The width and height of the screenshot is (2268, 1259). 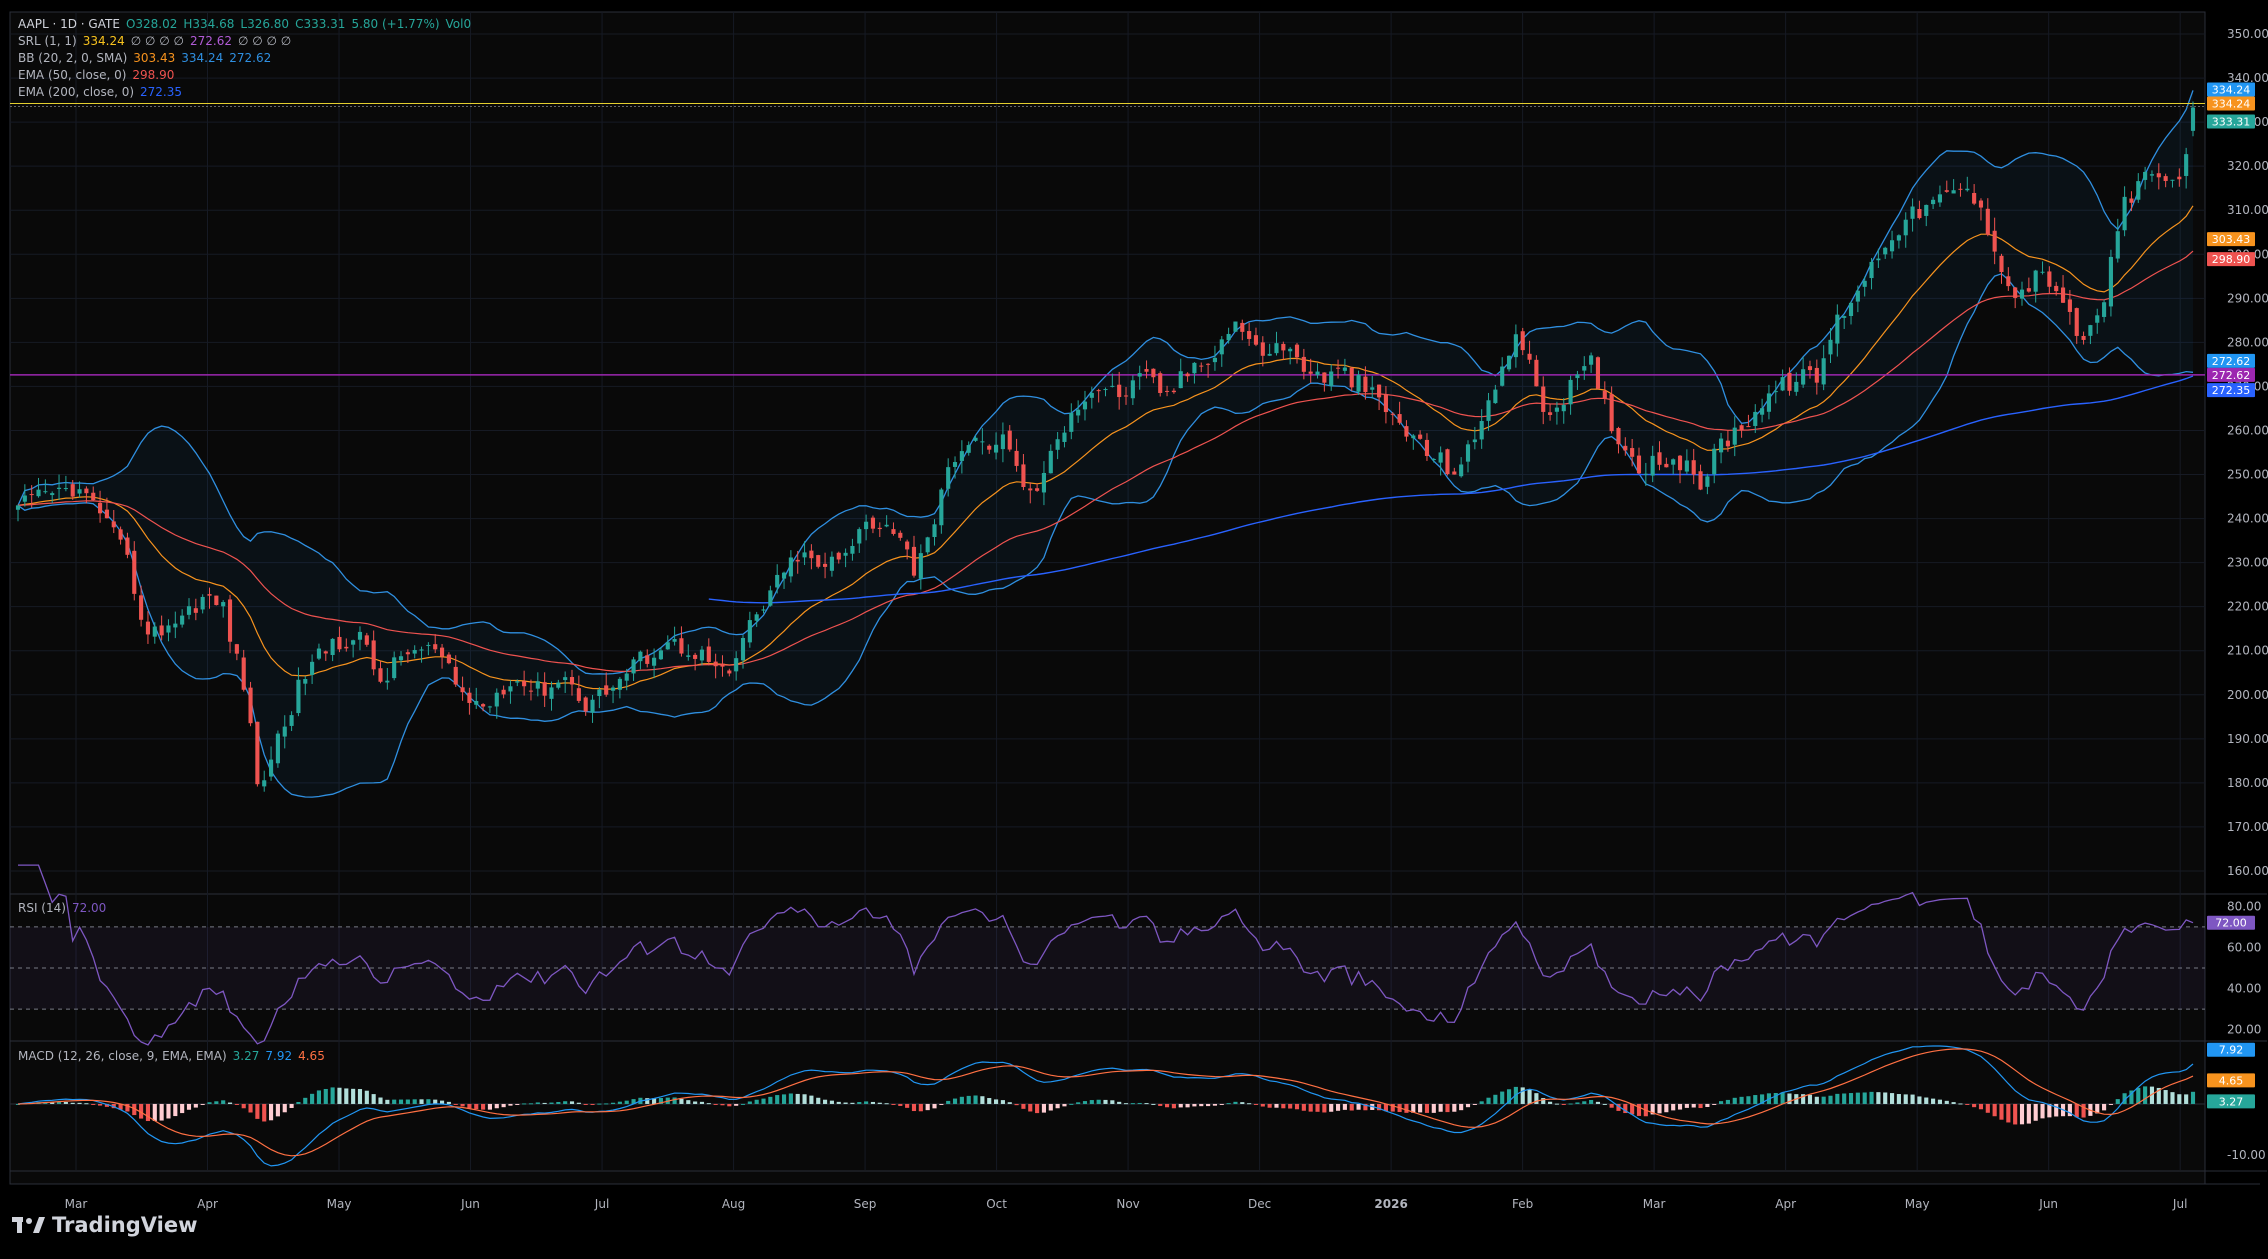 What do you see at coordinates (100, 92) in the screenshot?
I see `legend-ema200: EMA (200, close, 0) 272.35` at bounding box center [100, 92].